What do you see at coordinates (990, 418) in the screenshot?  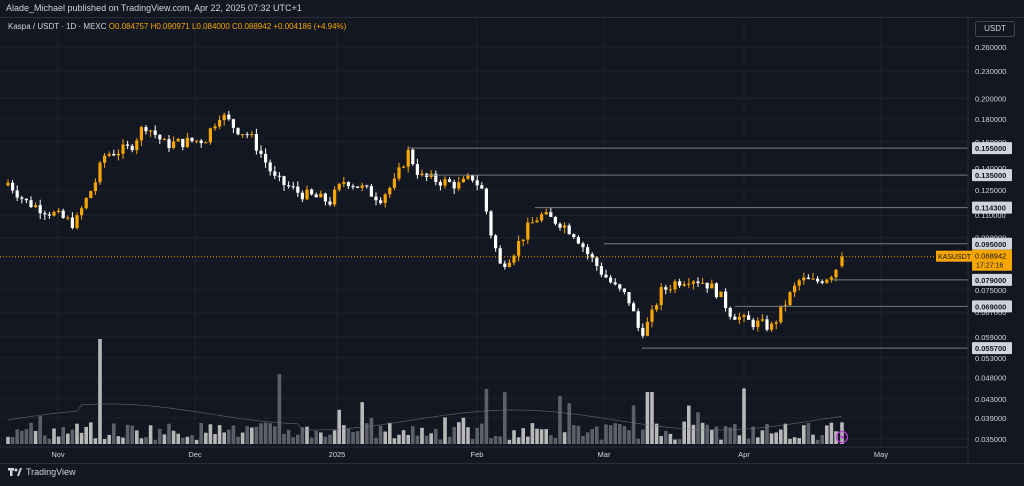 I see `y-tick-label: 0.039000` at bounding box center [990, 418].